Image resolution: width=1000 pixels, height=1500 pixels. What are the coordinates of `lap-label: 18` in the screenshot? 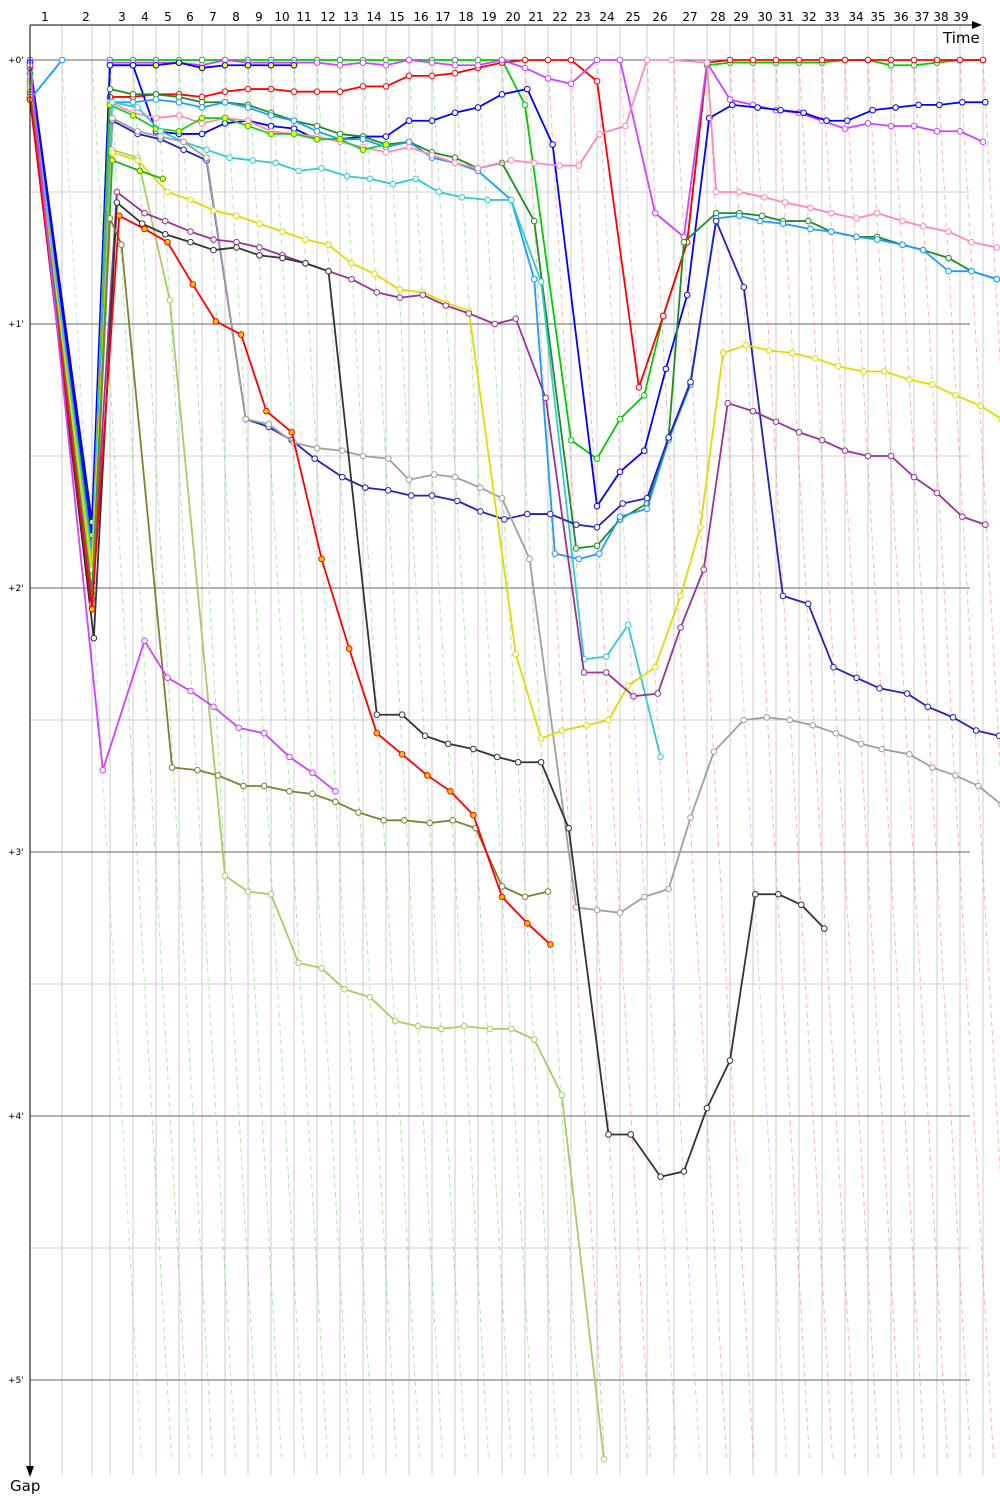 It's located at (465, 17).